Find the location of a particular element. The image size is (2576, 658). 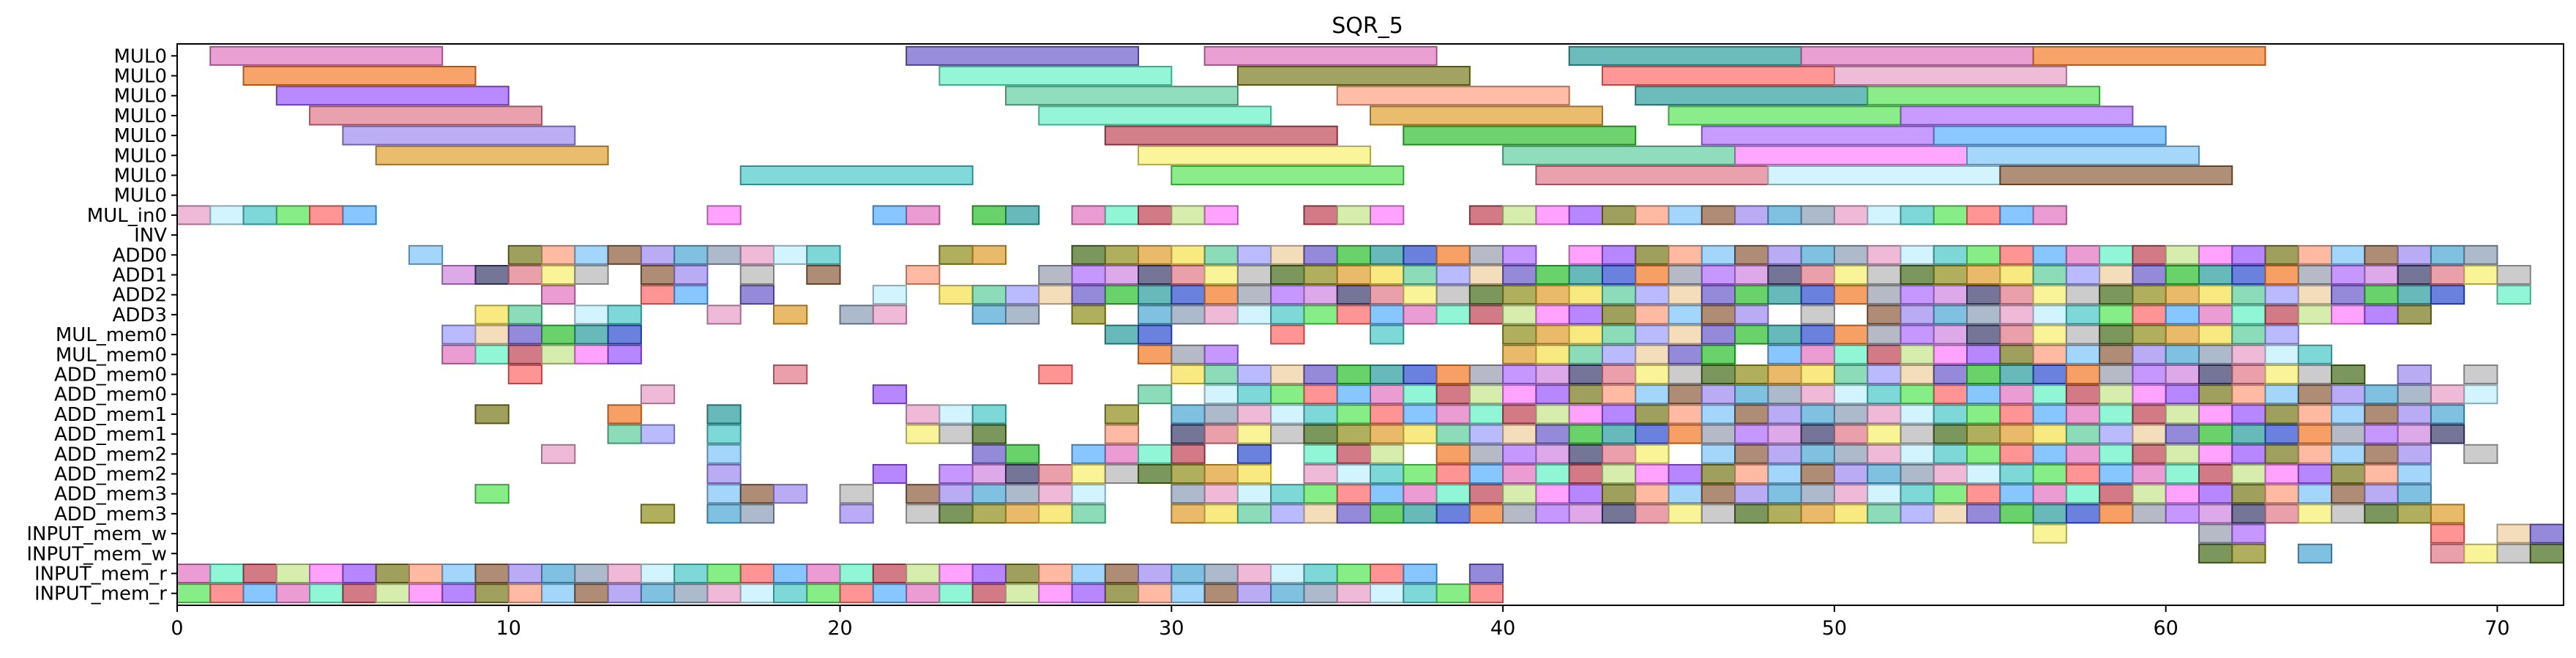

row-label: ADD_mem1 is located at coordinates (110, 435).